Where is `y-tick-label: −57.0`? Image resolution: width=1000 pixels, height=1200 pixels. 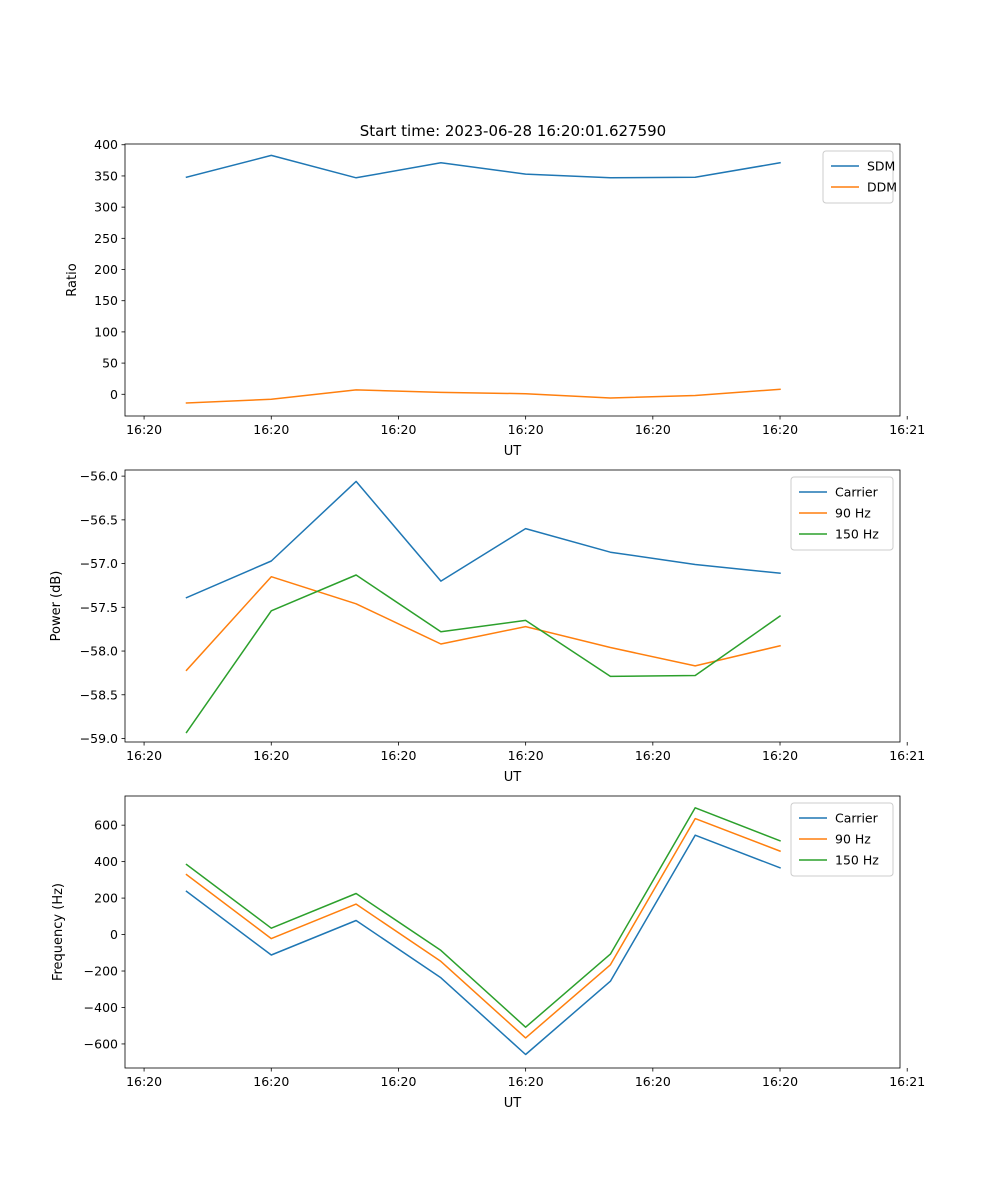
y-tick-label: −57.0 is located at coordinates (99, 563).